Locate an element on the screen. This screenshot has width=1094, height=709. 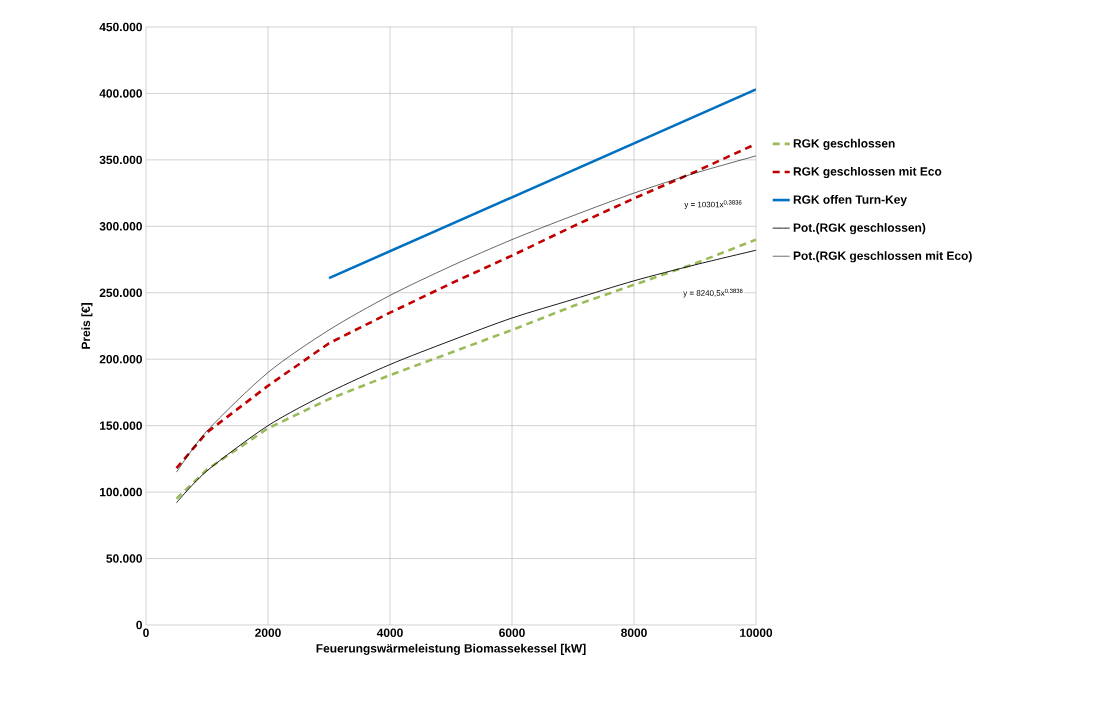
x-tick-label: 4000 is located at coordinates (389, 632).